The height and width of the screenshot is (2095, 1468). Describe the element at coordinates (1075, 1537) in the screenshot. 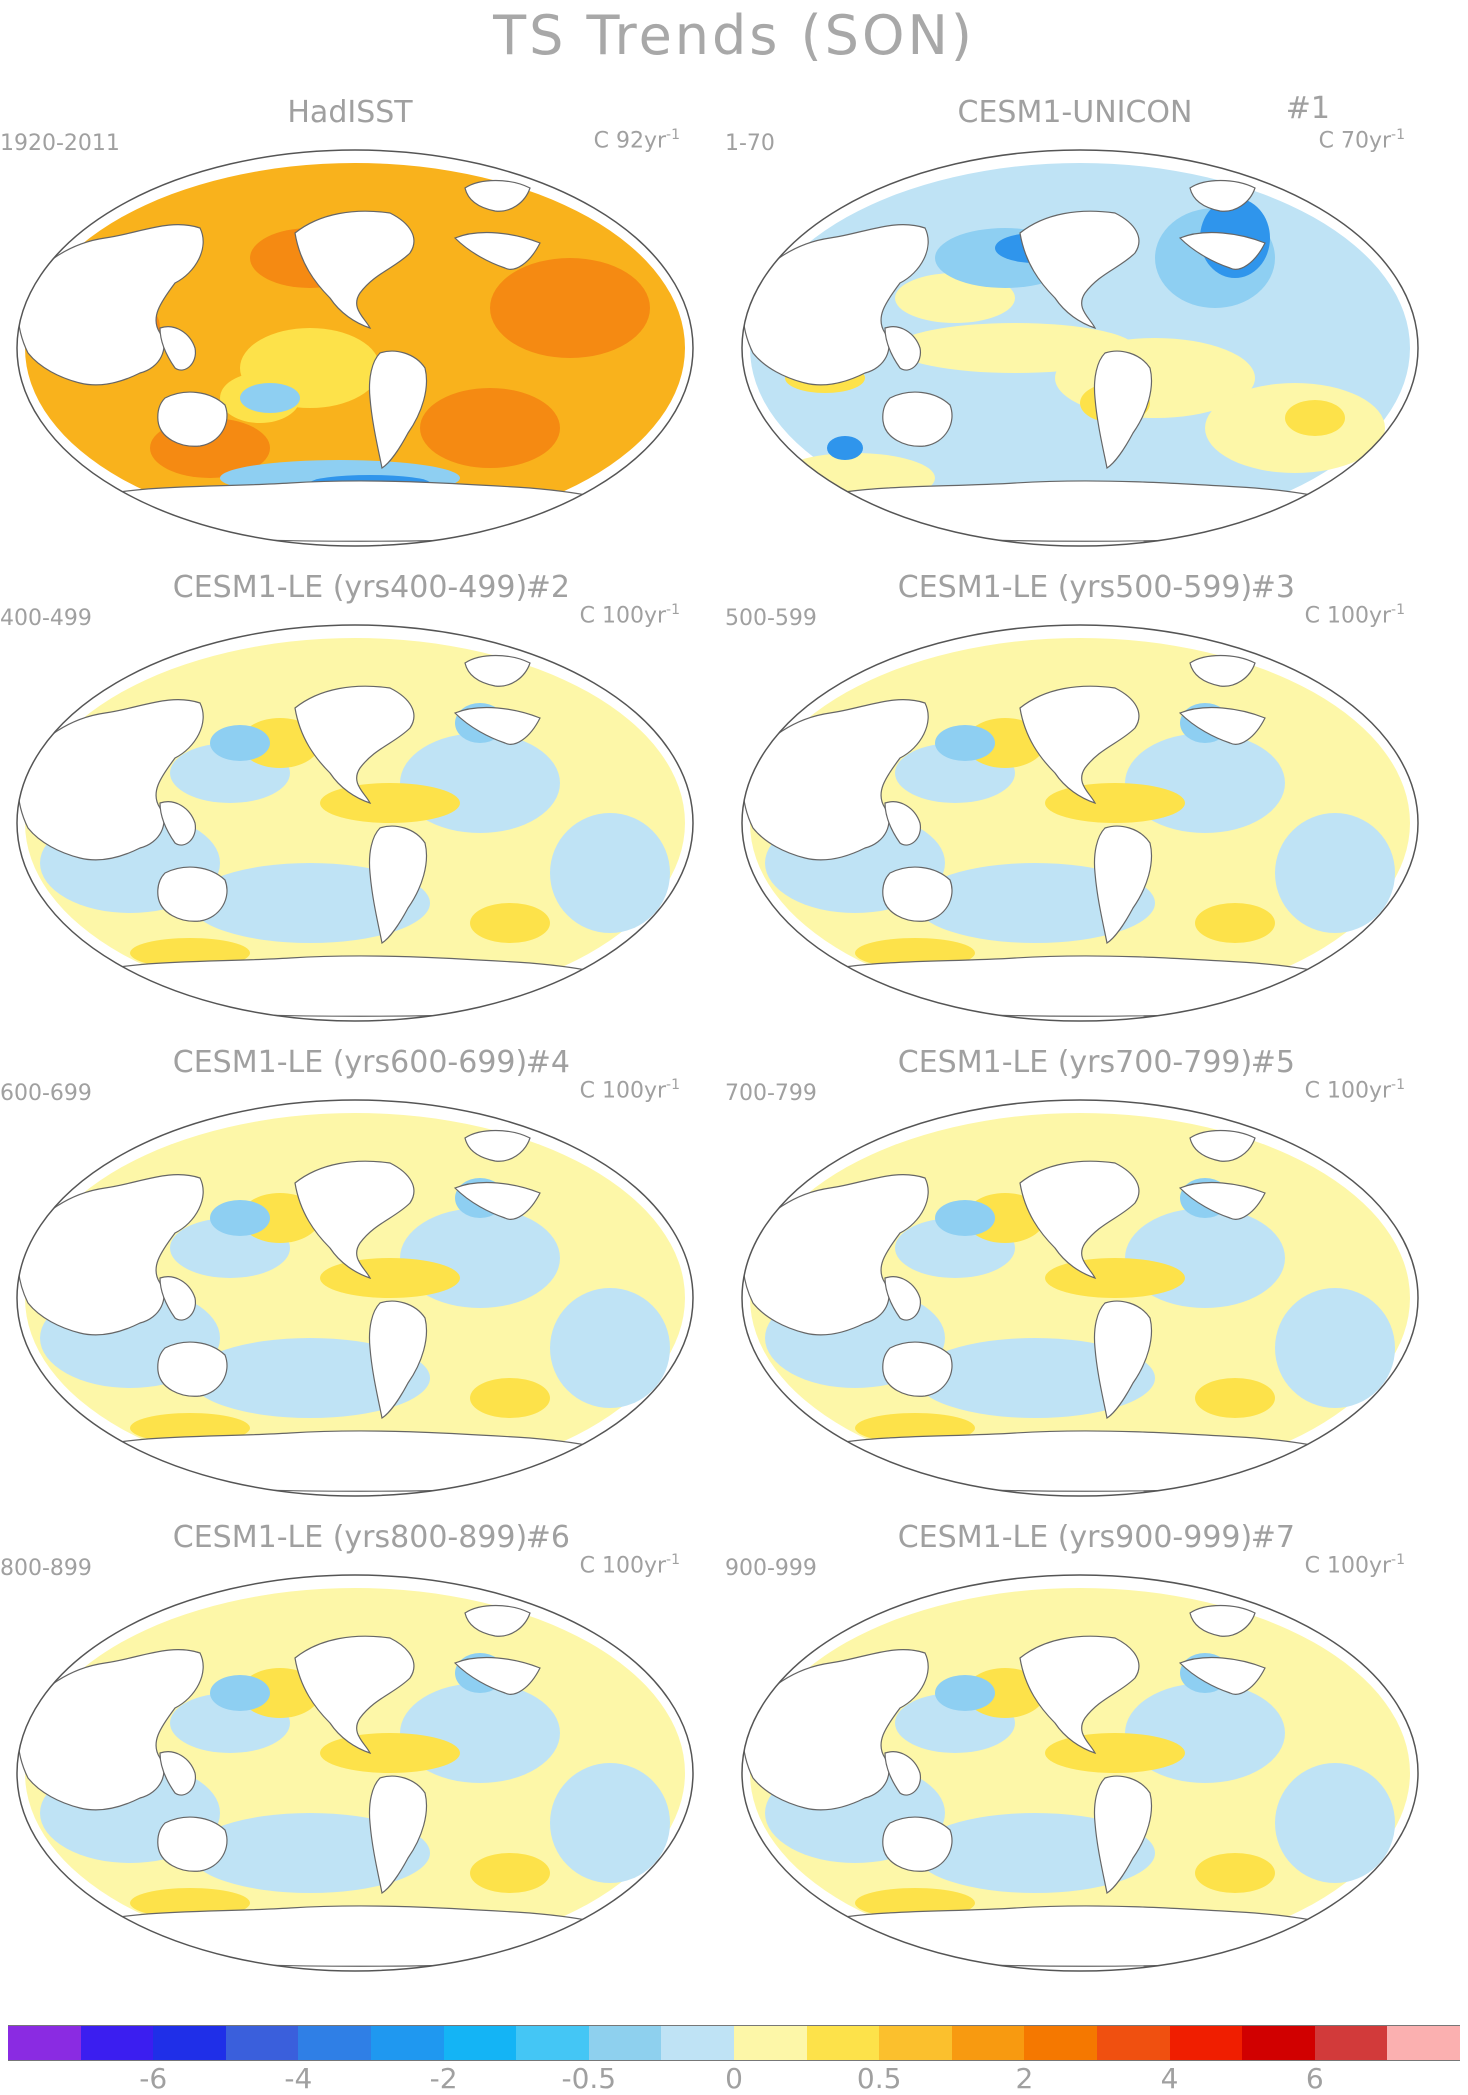

I see `panel-title: CESM1-LE (yrs900-999)` at that location.